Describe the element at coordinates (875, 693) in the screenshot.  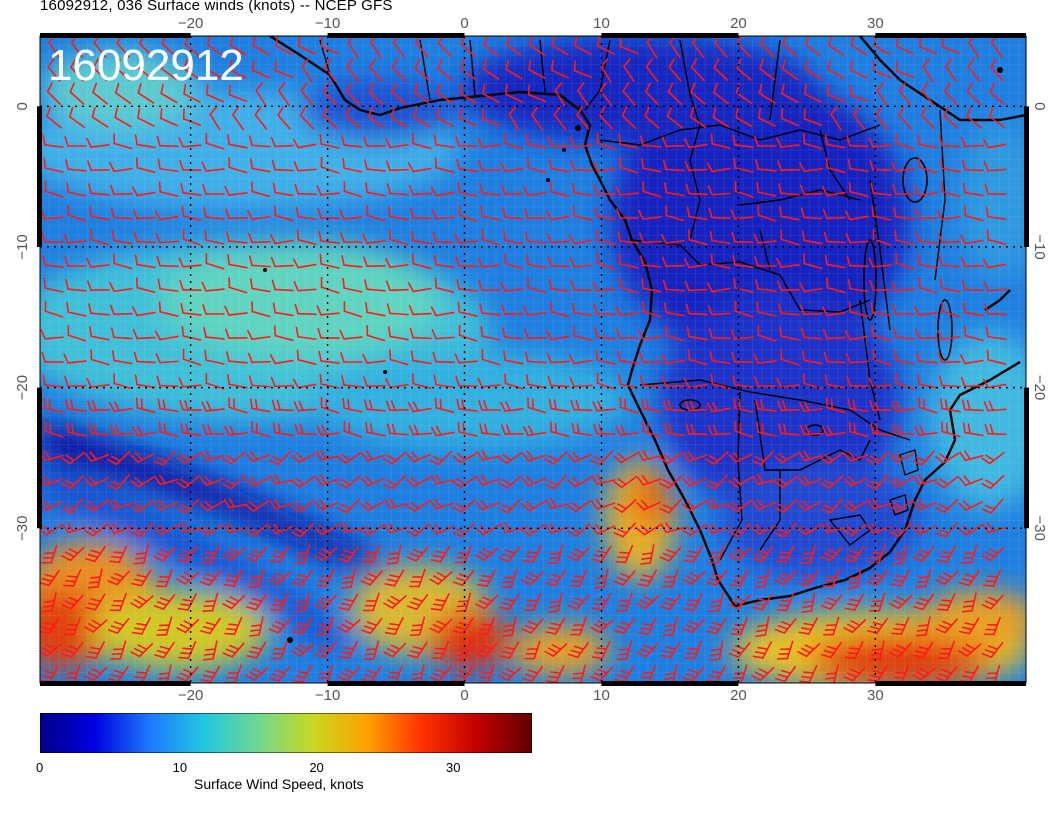
I see `lon-label-bottom: 30` at that location.